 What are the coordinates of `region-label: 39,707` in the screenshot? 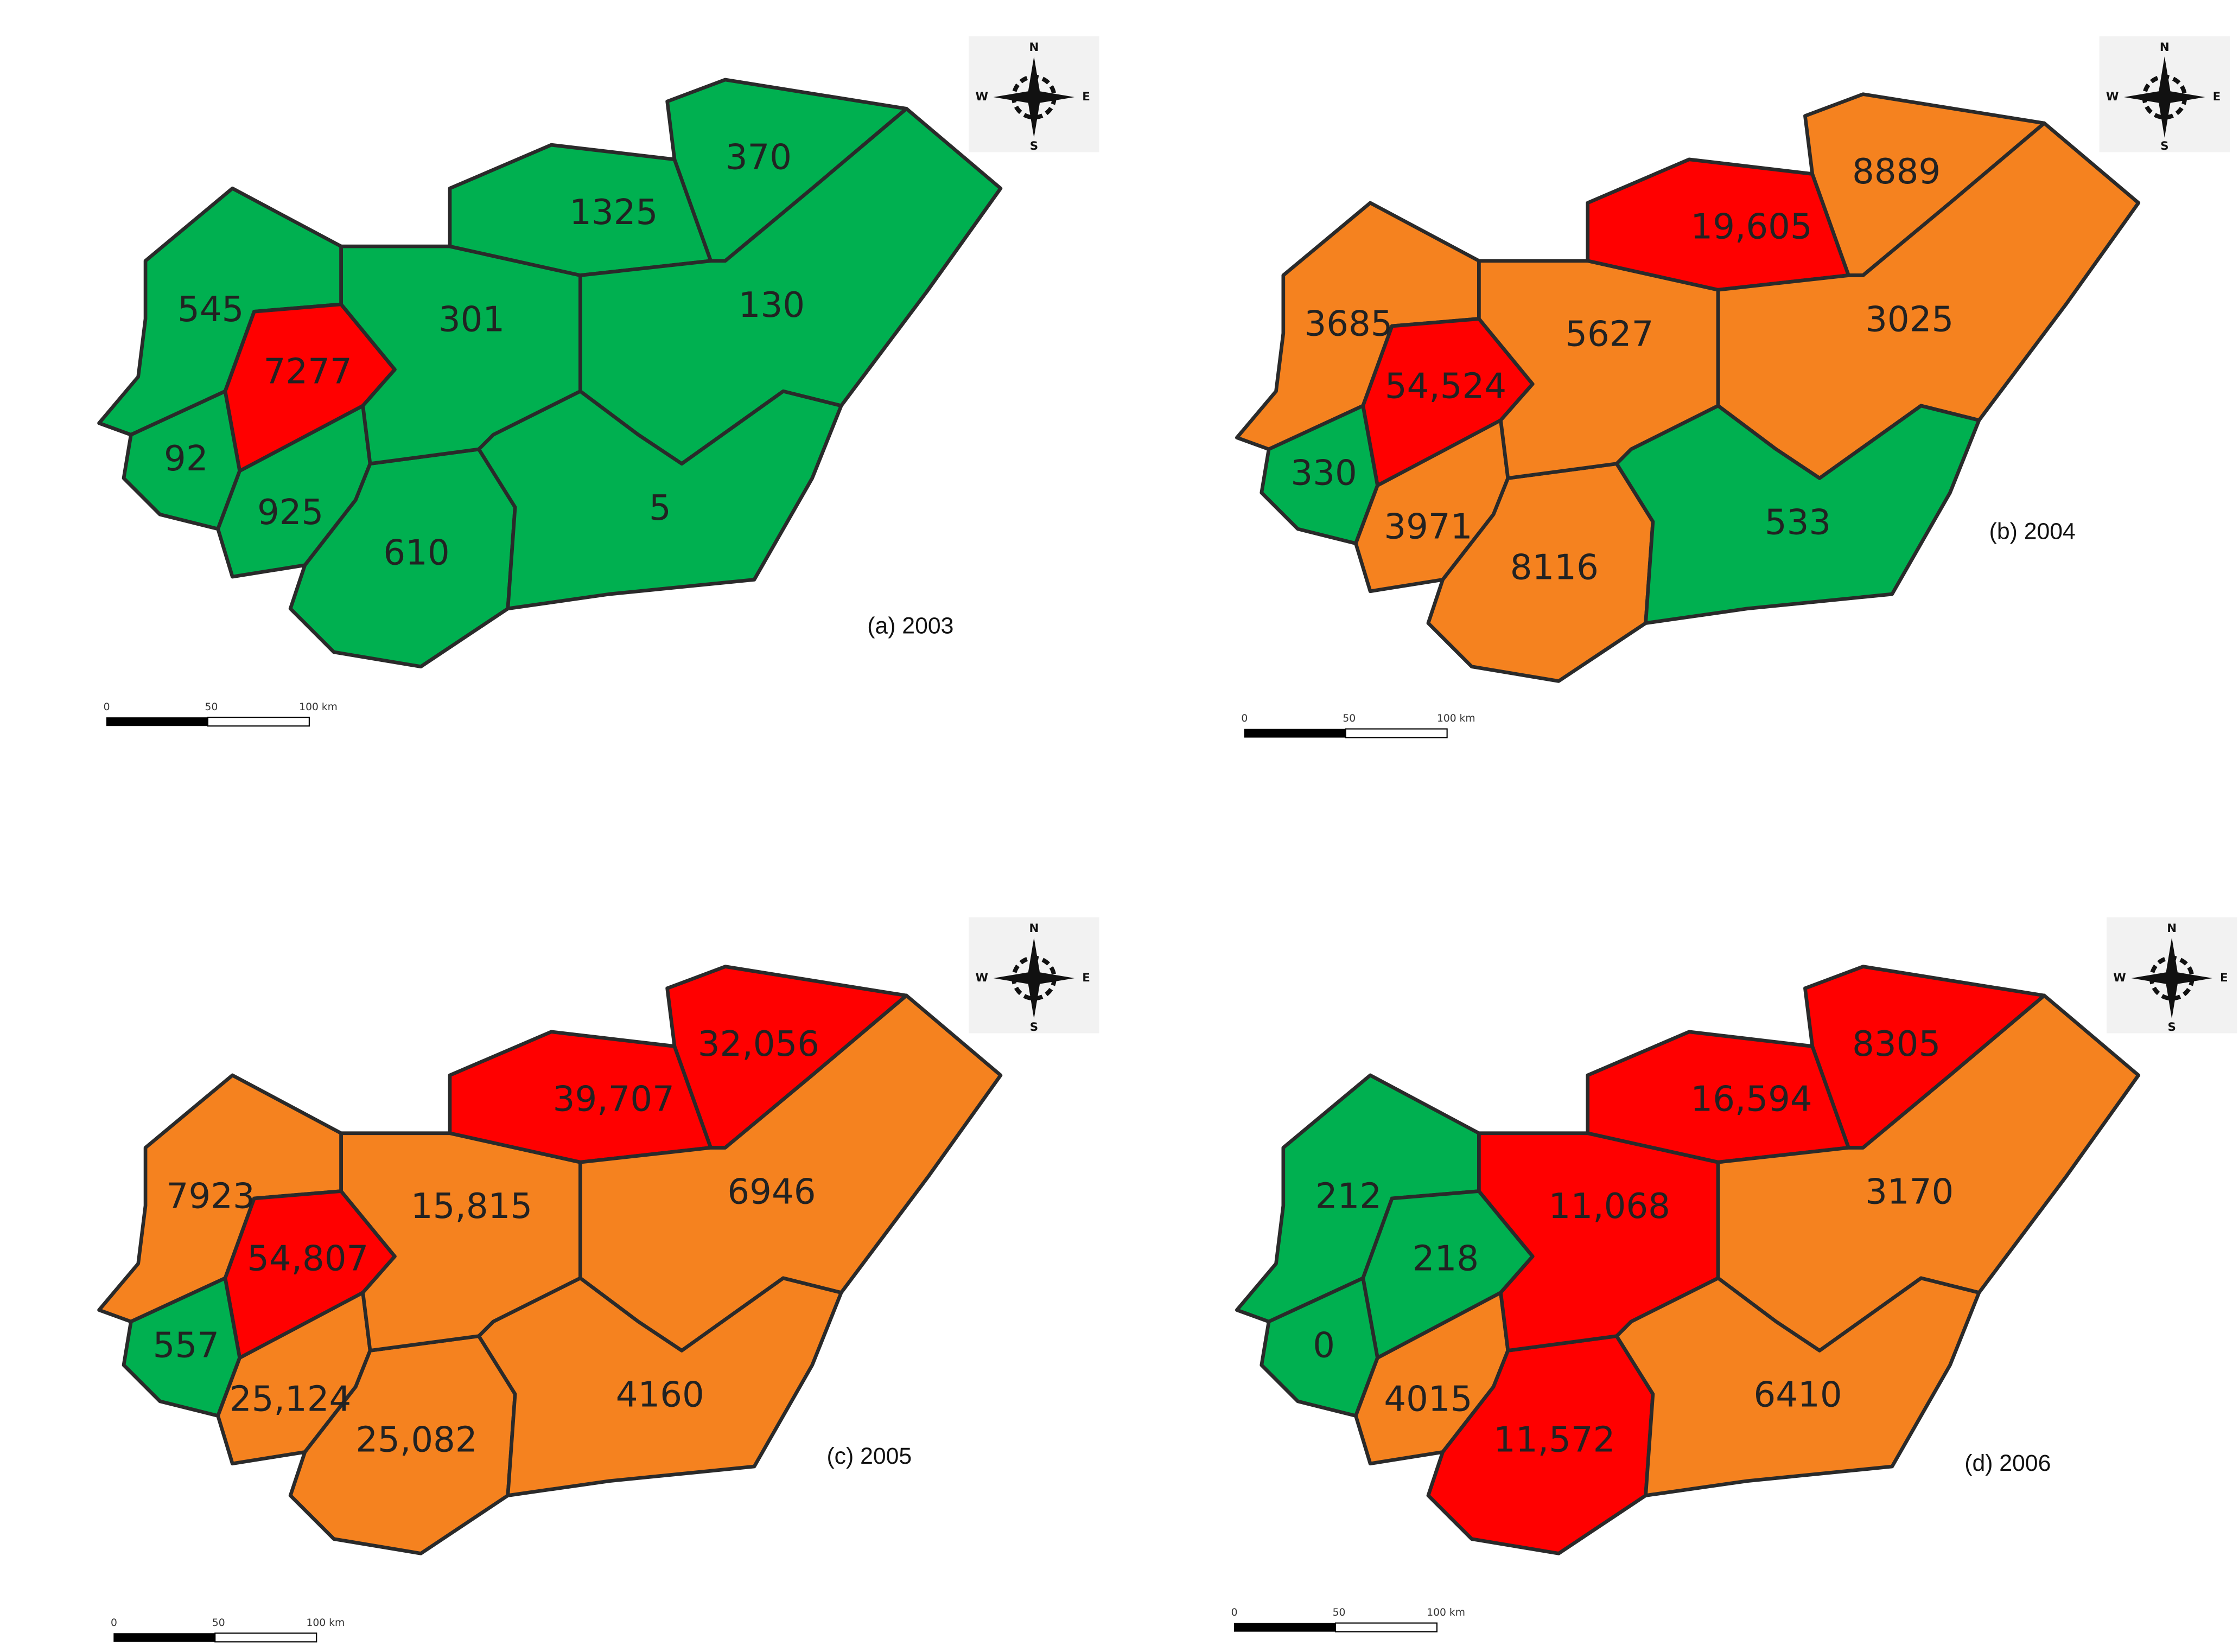 It's located at (614, 1100).